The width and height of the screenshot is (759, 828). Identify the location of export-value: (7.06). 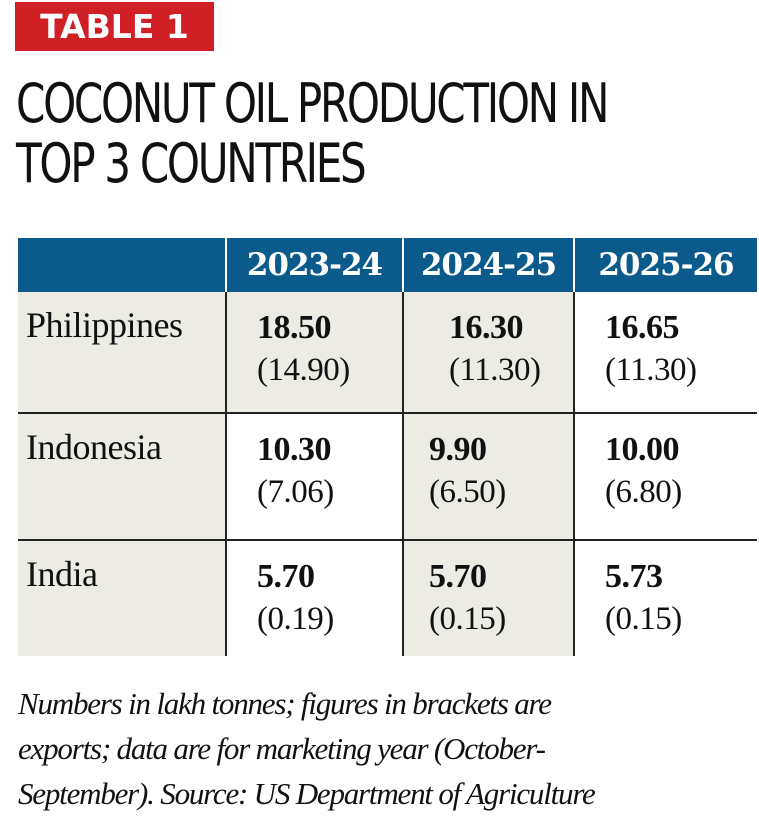
(295, 492).